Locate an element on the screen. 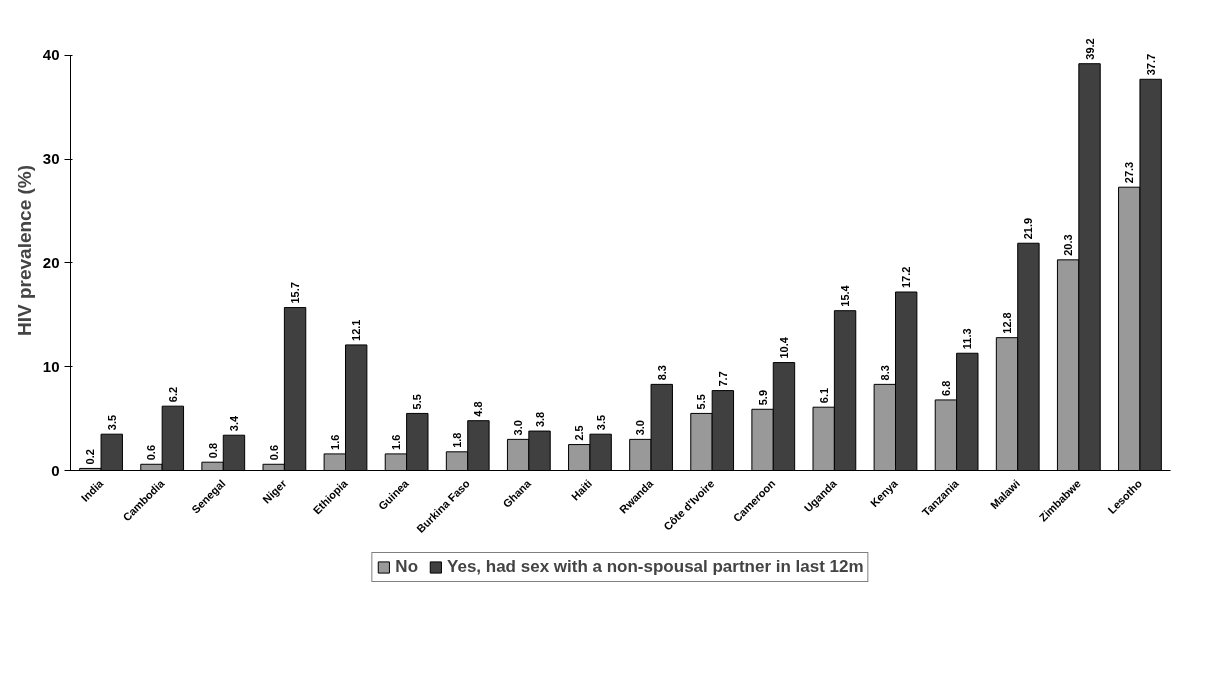  data-label: 2.5 is located at coordinates (579, 433).